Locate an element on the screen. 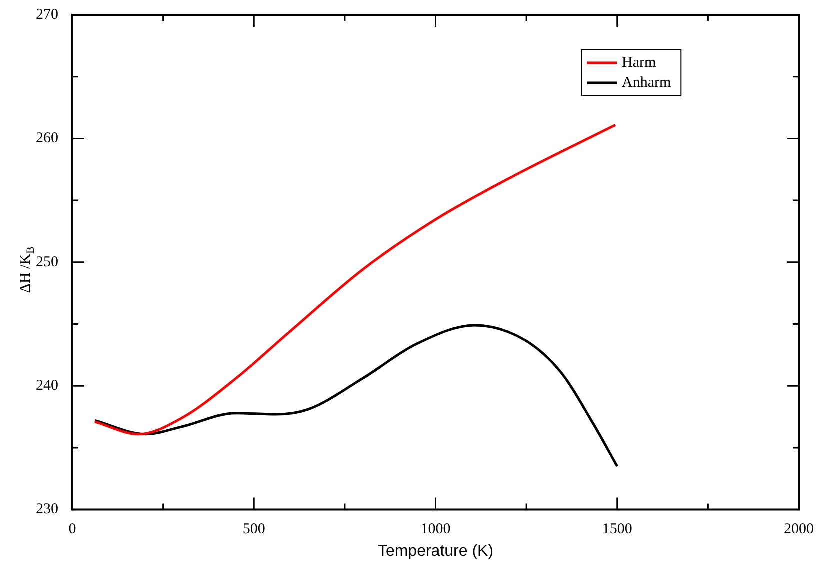 The image size is (817, 569). legend-label: Anharm is located at coordinates (647, 82).